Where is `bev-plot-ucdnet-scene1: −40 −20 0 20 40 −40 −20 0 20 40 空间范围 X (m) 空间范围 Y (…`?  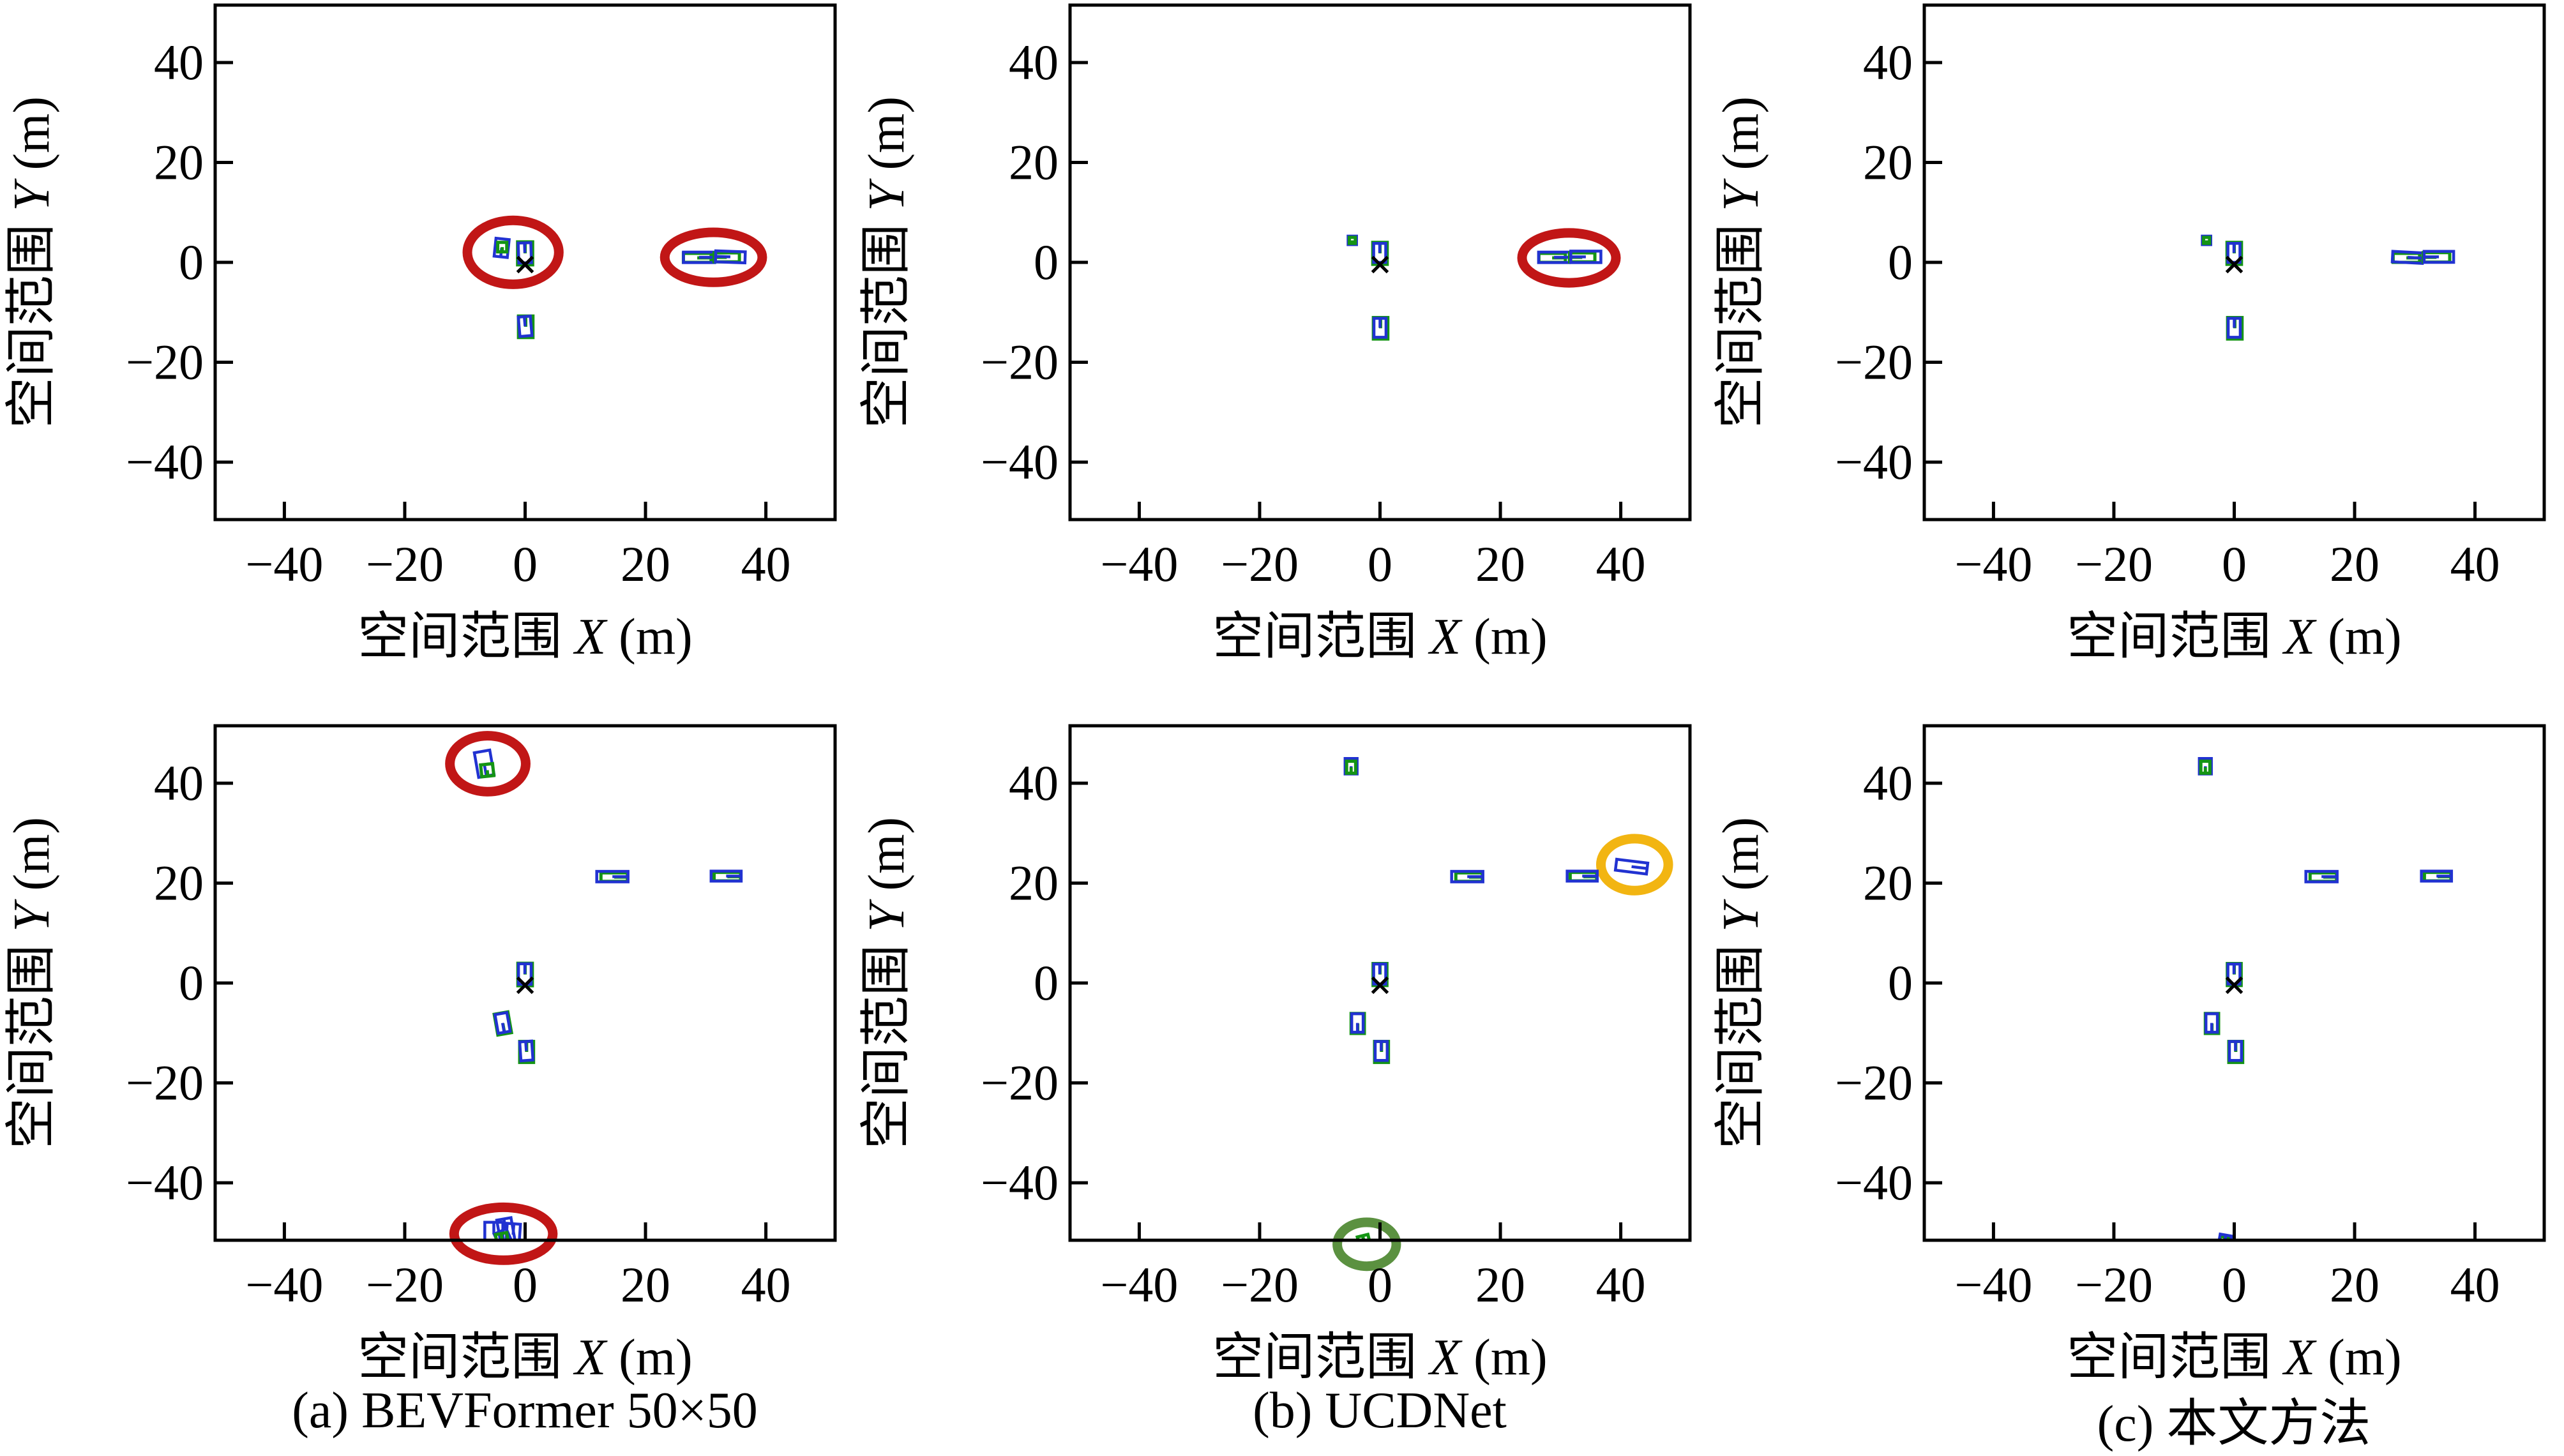 bev-plot-ucdnet-scene1: −40 −20 0 20 40 −40 −20 0 20 40 空间范围 X (m) 空间范围 Y (… is located at coordinates (1275, 334).